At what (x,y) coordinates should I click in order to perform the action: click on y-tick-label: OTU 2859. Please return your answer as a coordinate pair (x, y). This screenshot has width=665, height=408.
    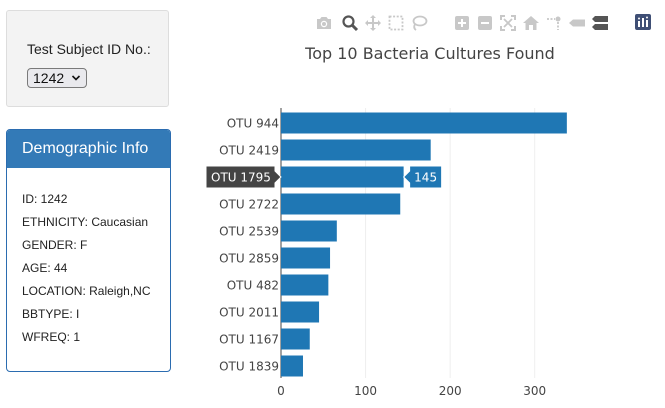
    Looking at the image, I should click on (249, 259).